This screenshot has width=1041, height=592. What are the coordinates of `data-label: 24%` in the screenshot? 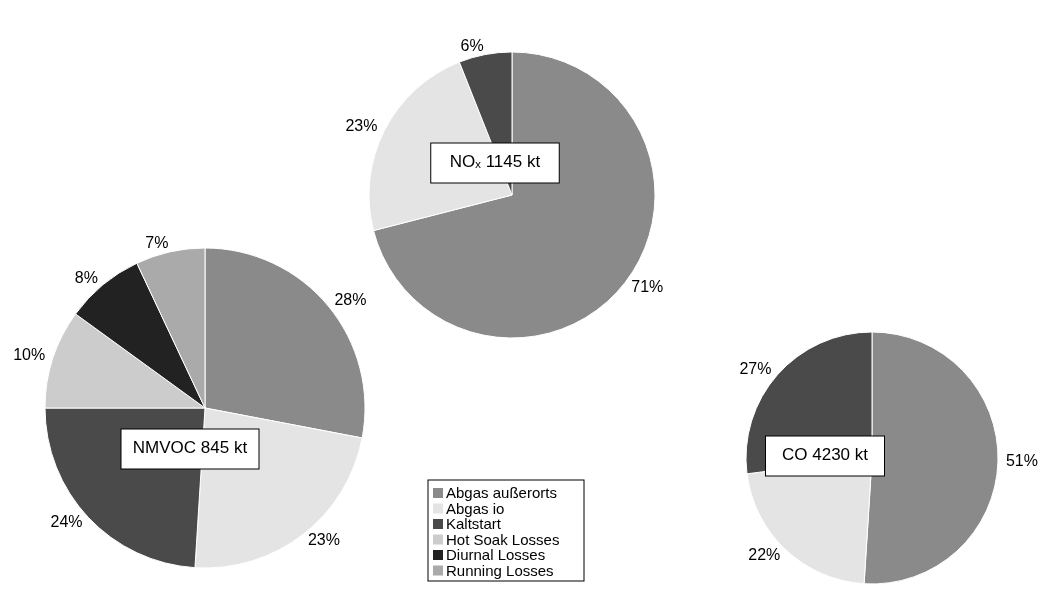 It's located at (66, 522).